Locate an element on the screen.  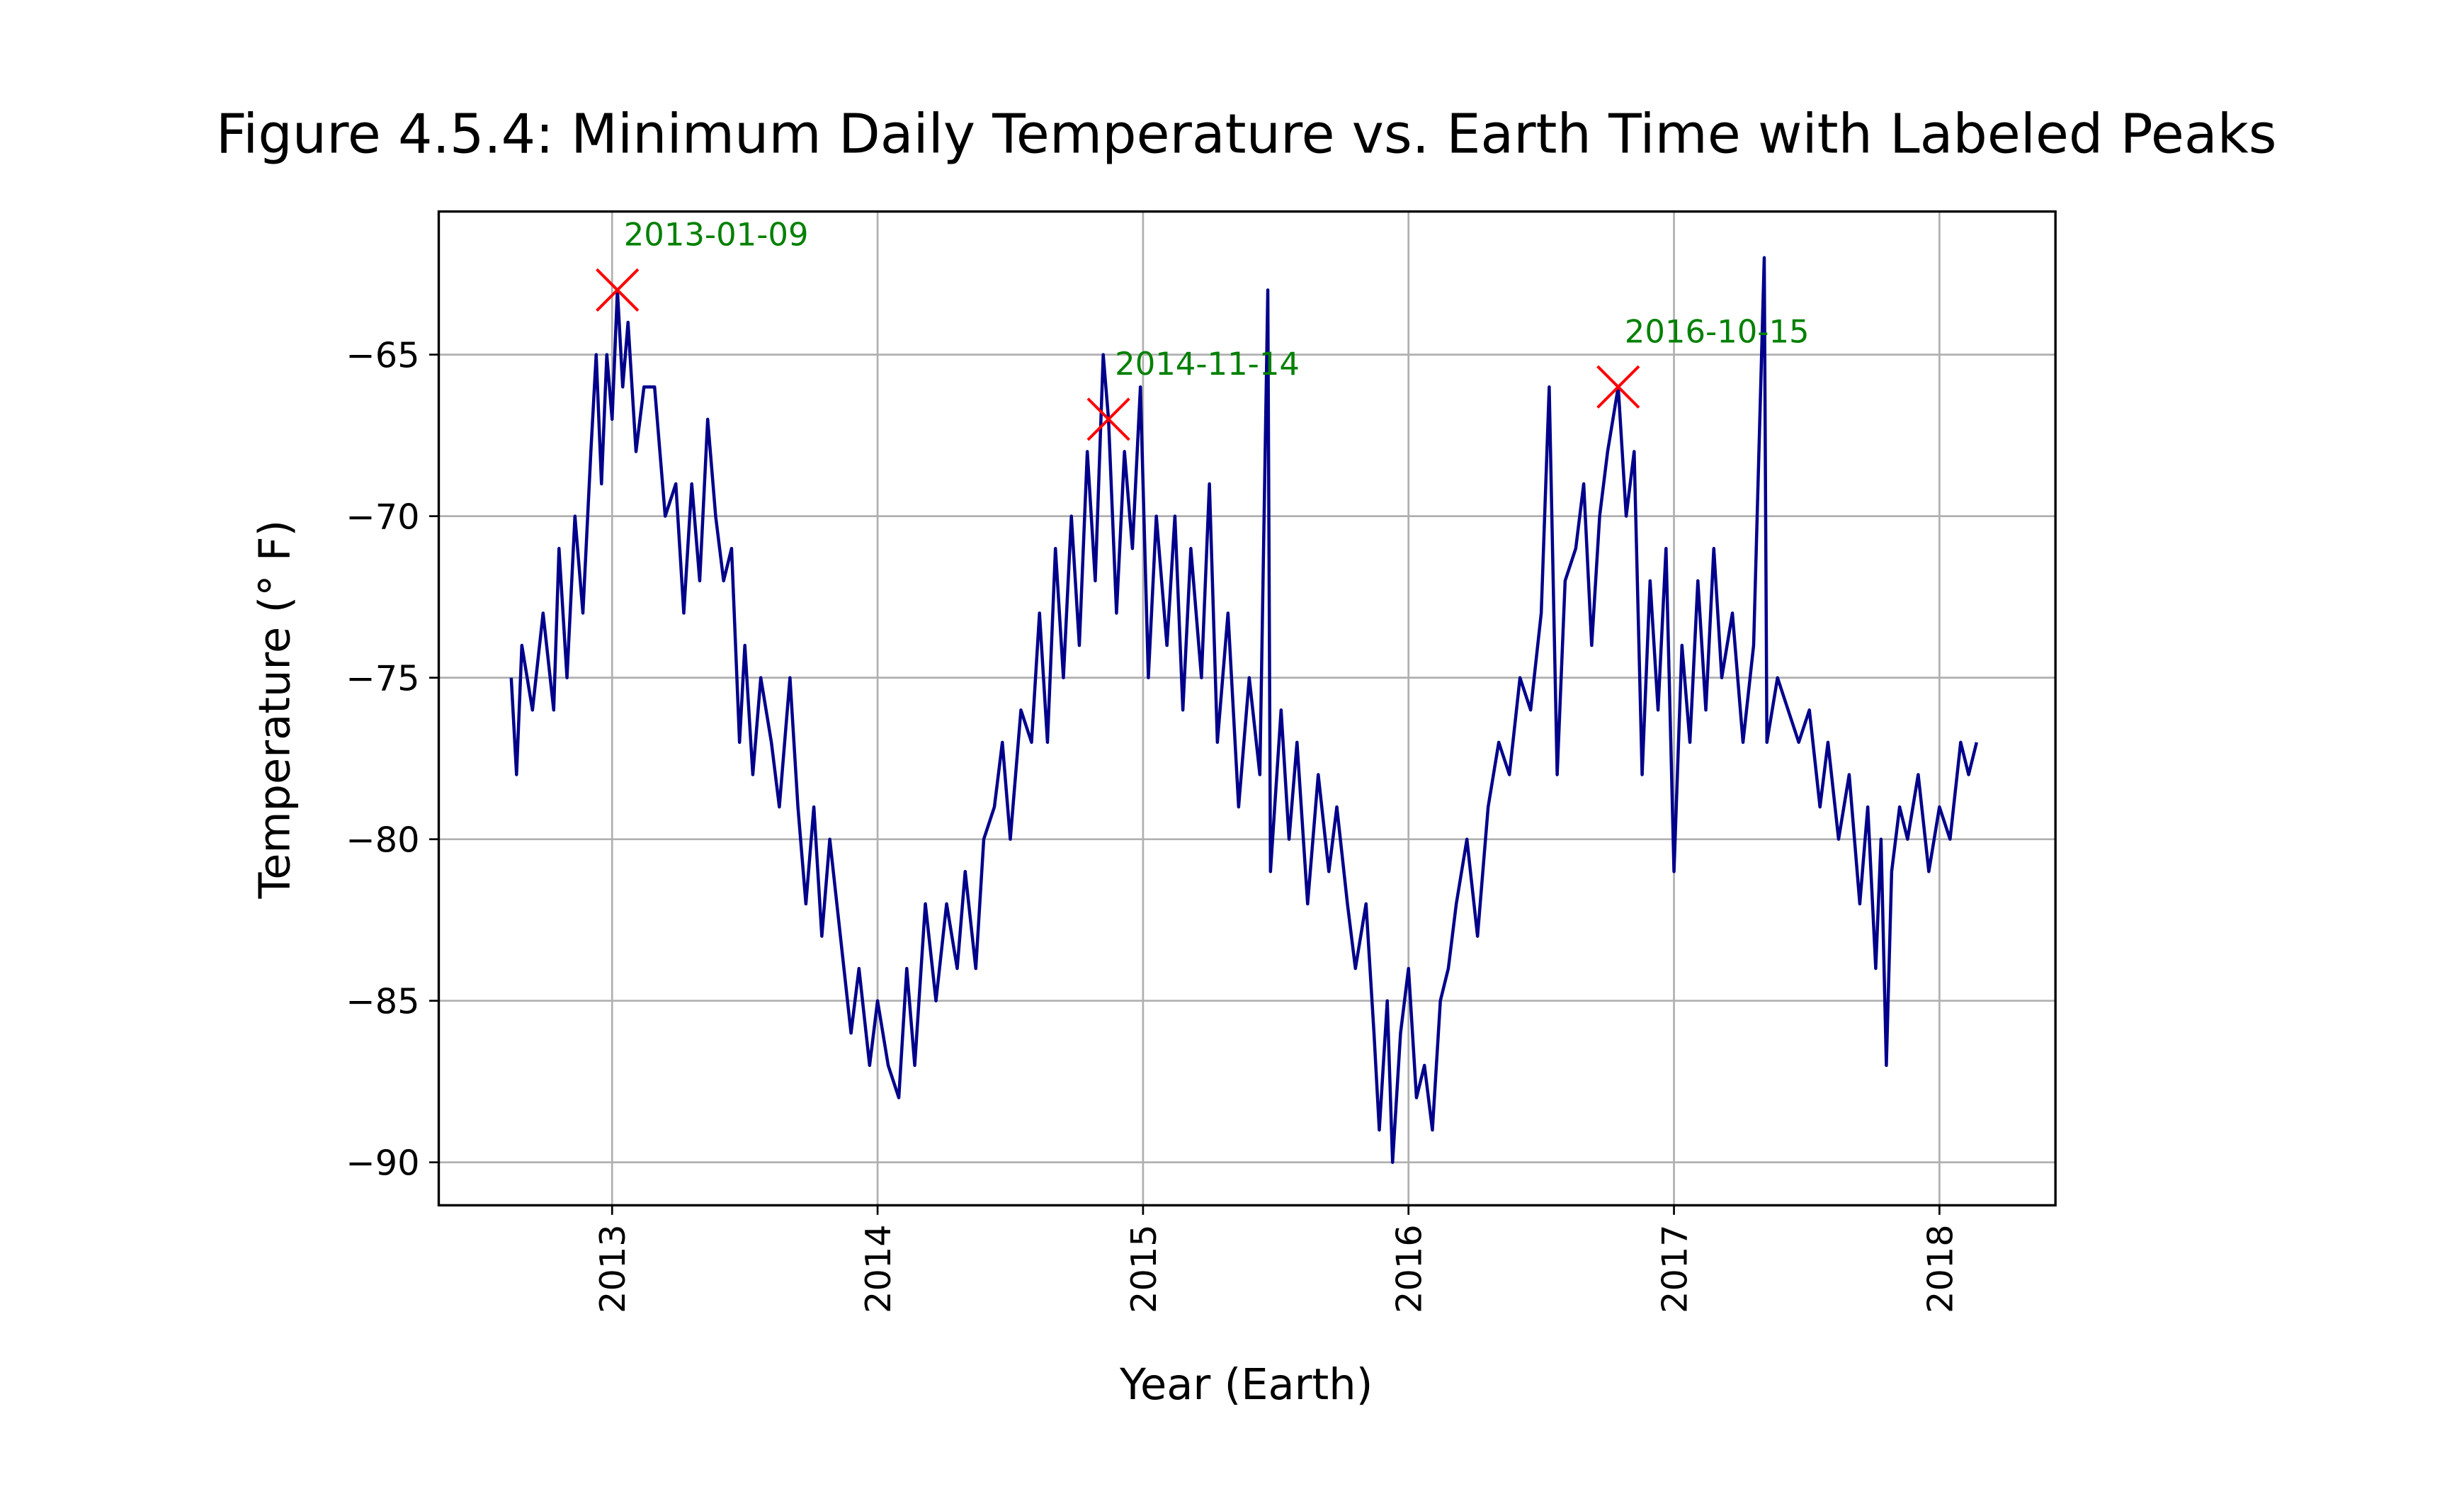
peak-label: 2014-11-14 is located at coordinates (1207, 364).